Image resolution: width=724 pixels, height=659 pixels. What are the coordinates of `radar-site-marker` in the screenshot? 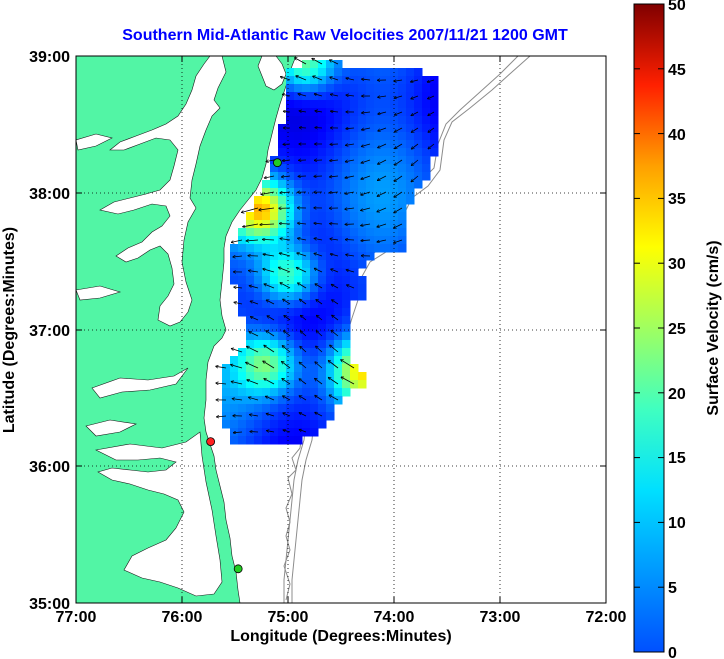 It's located at (238, 569).